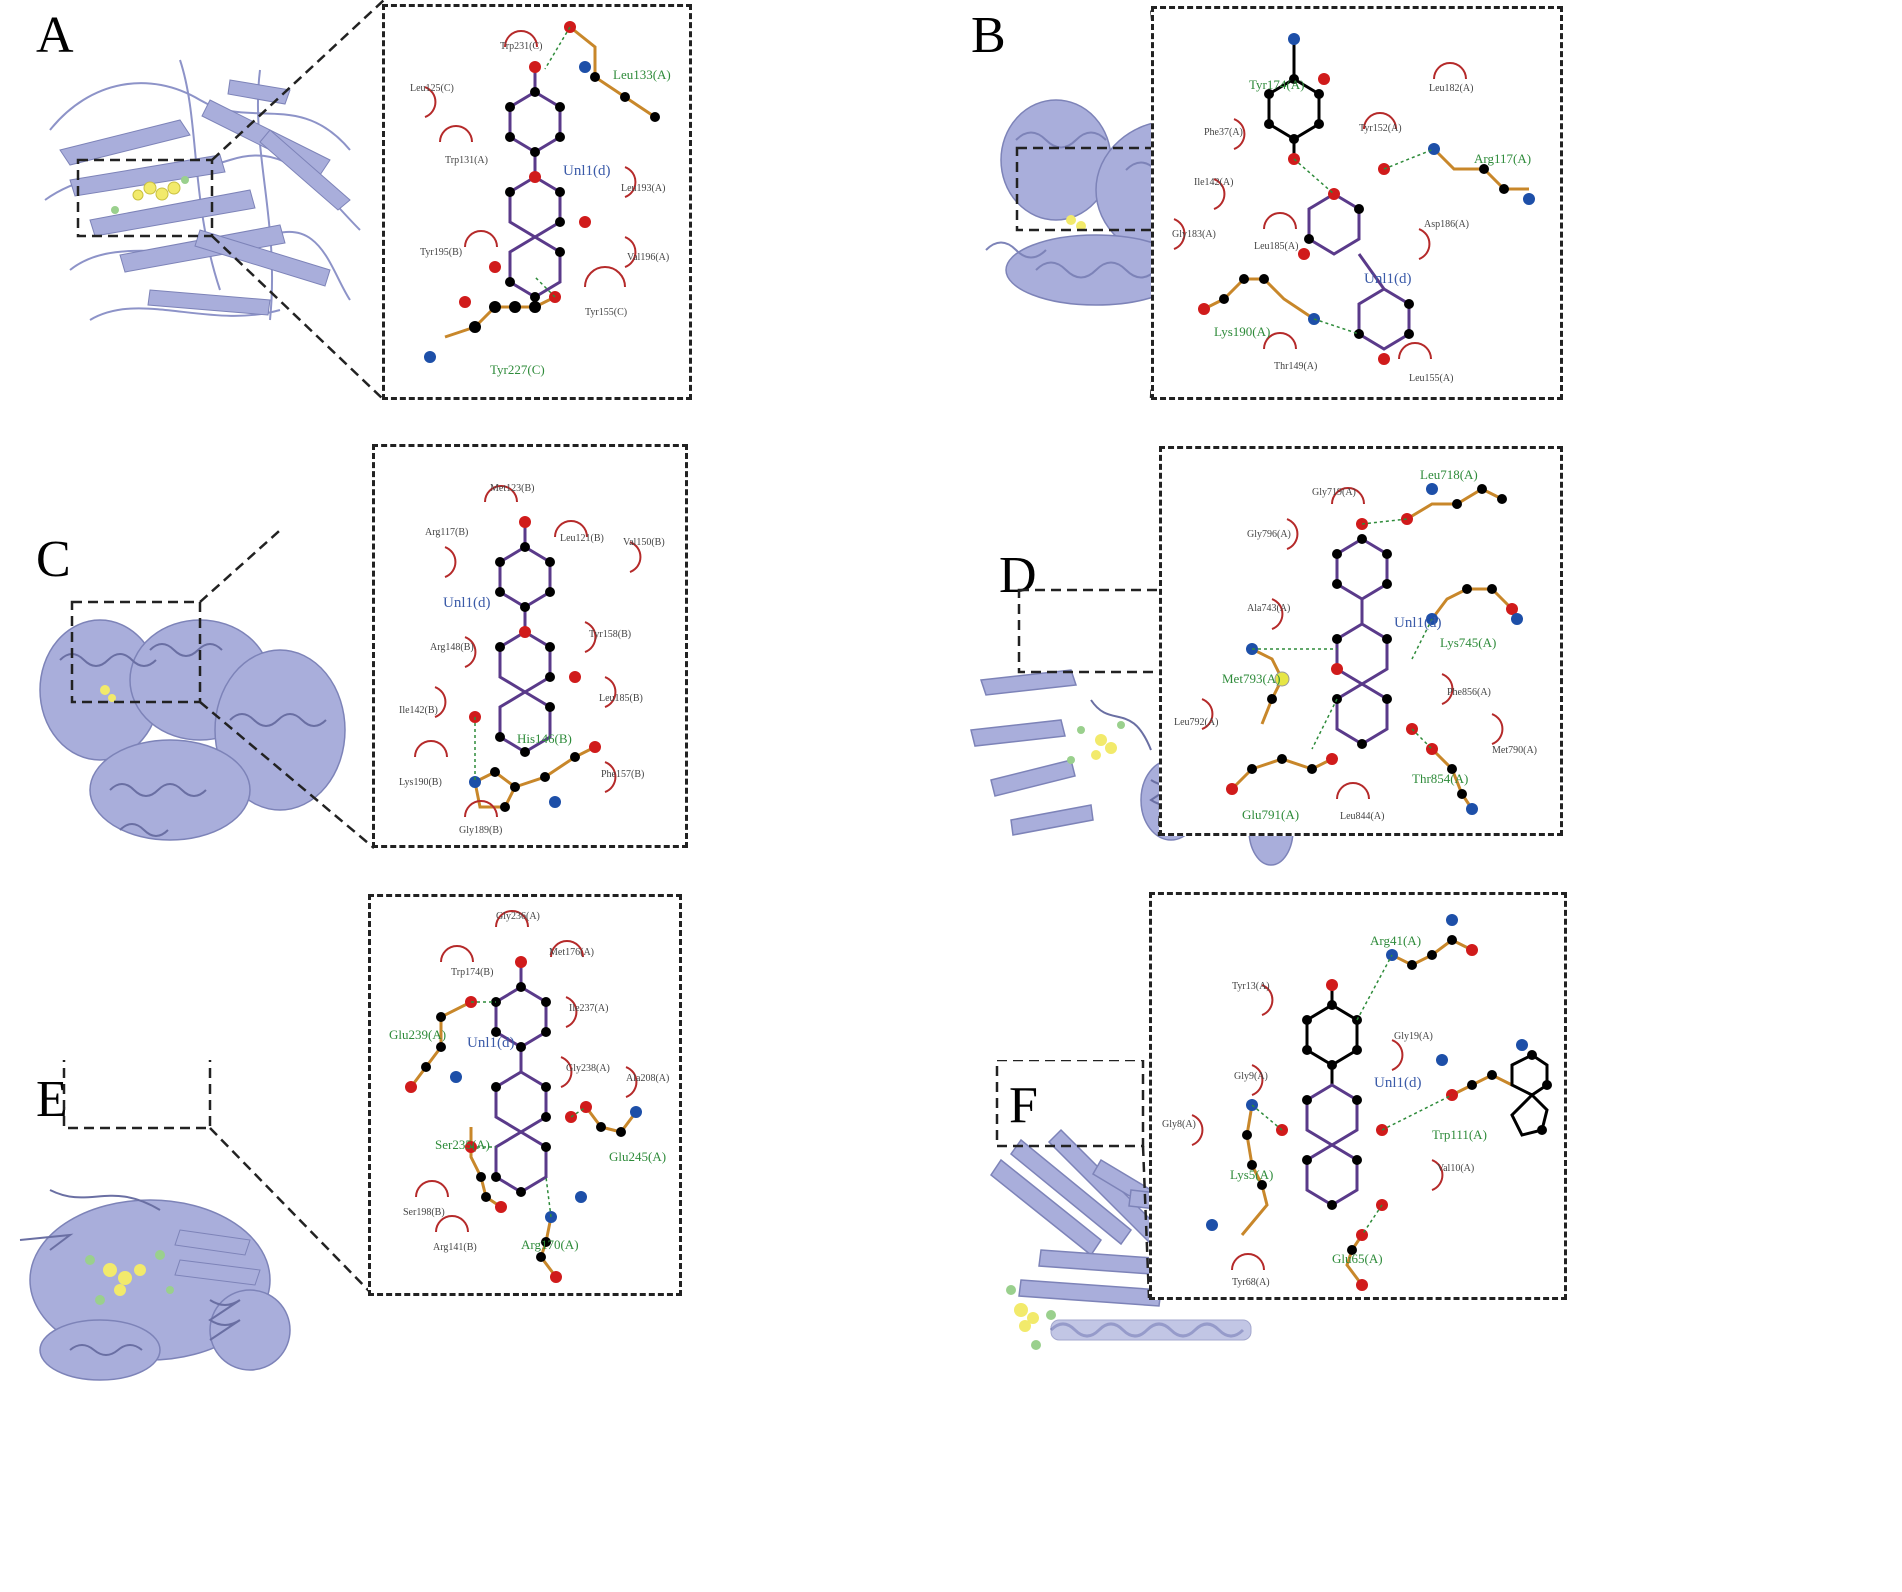 This screenshot has width=1902, height=1592. What do you see at coordinates (571, 952) in the screenshot?
I see `hydrophobic-residue-label: Met176(A)` at bounding box center [571, 952].